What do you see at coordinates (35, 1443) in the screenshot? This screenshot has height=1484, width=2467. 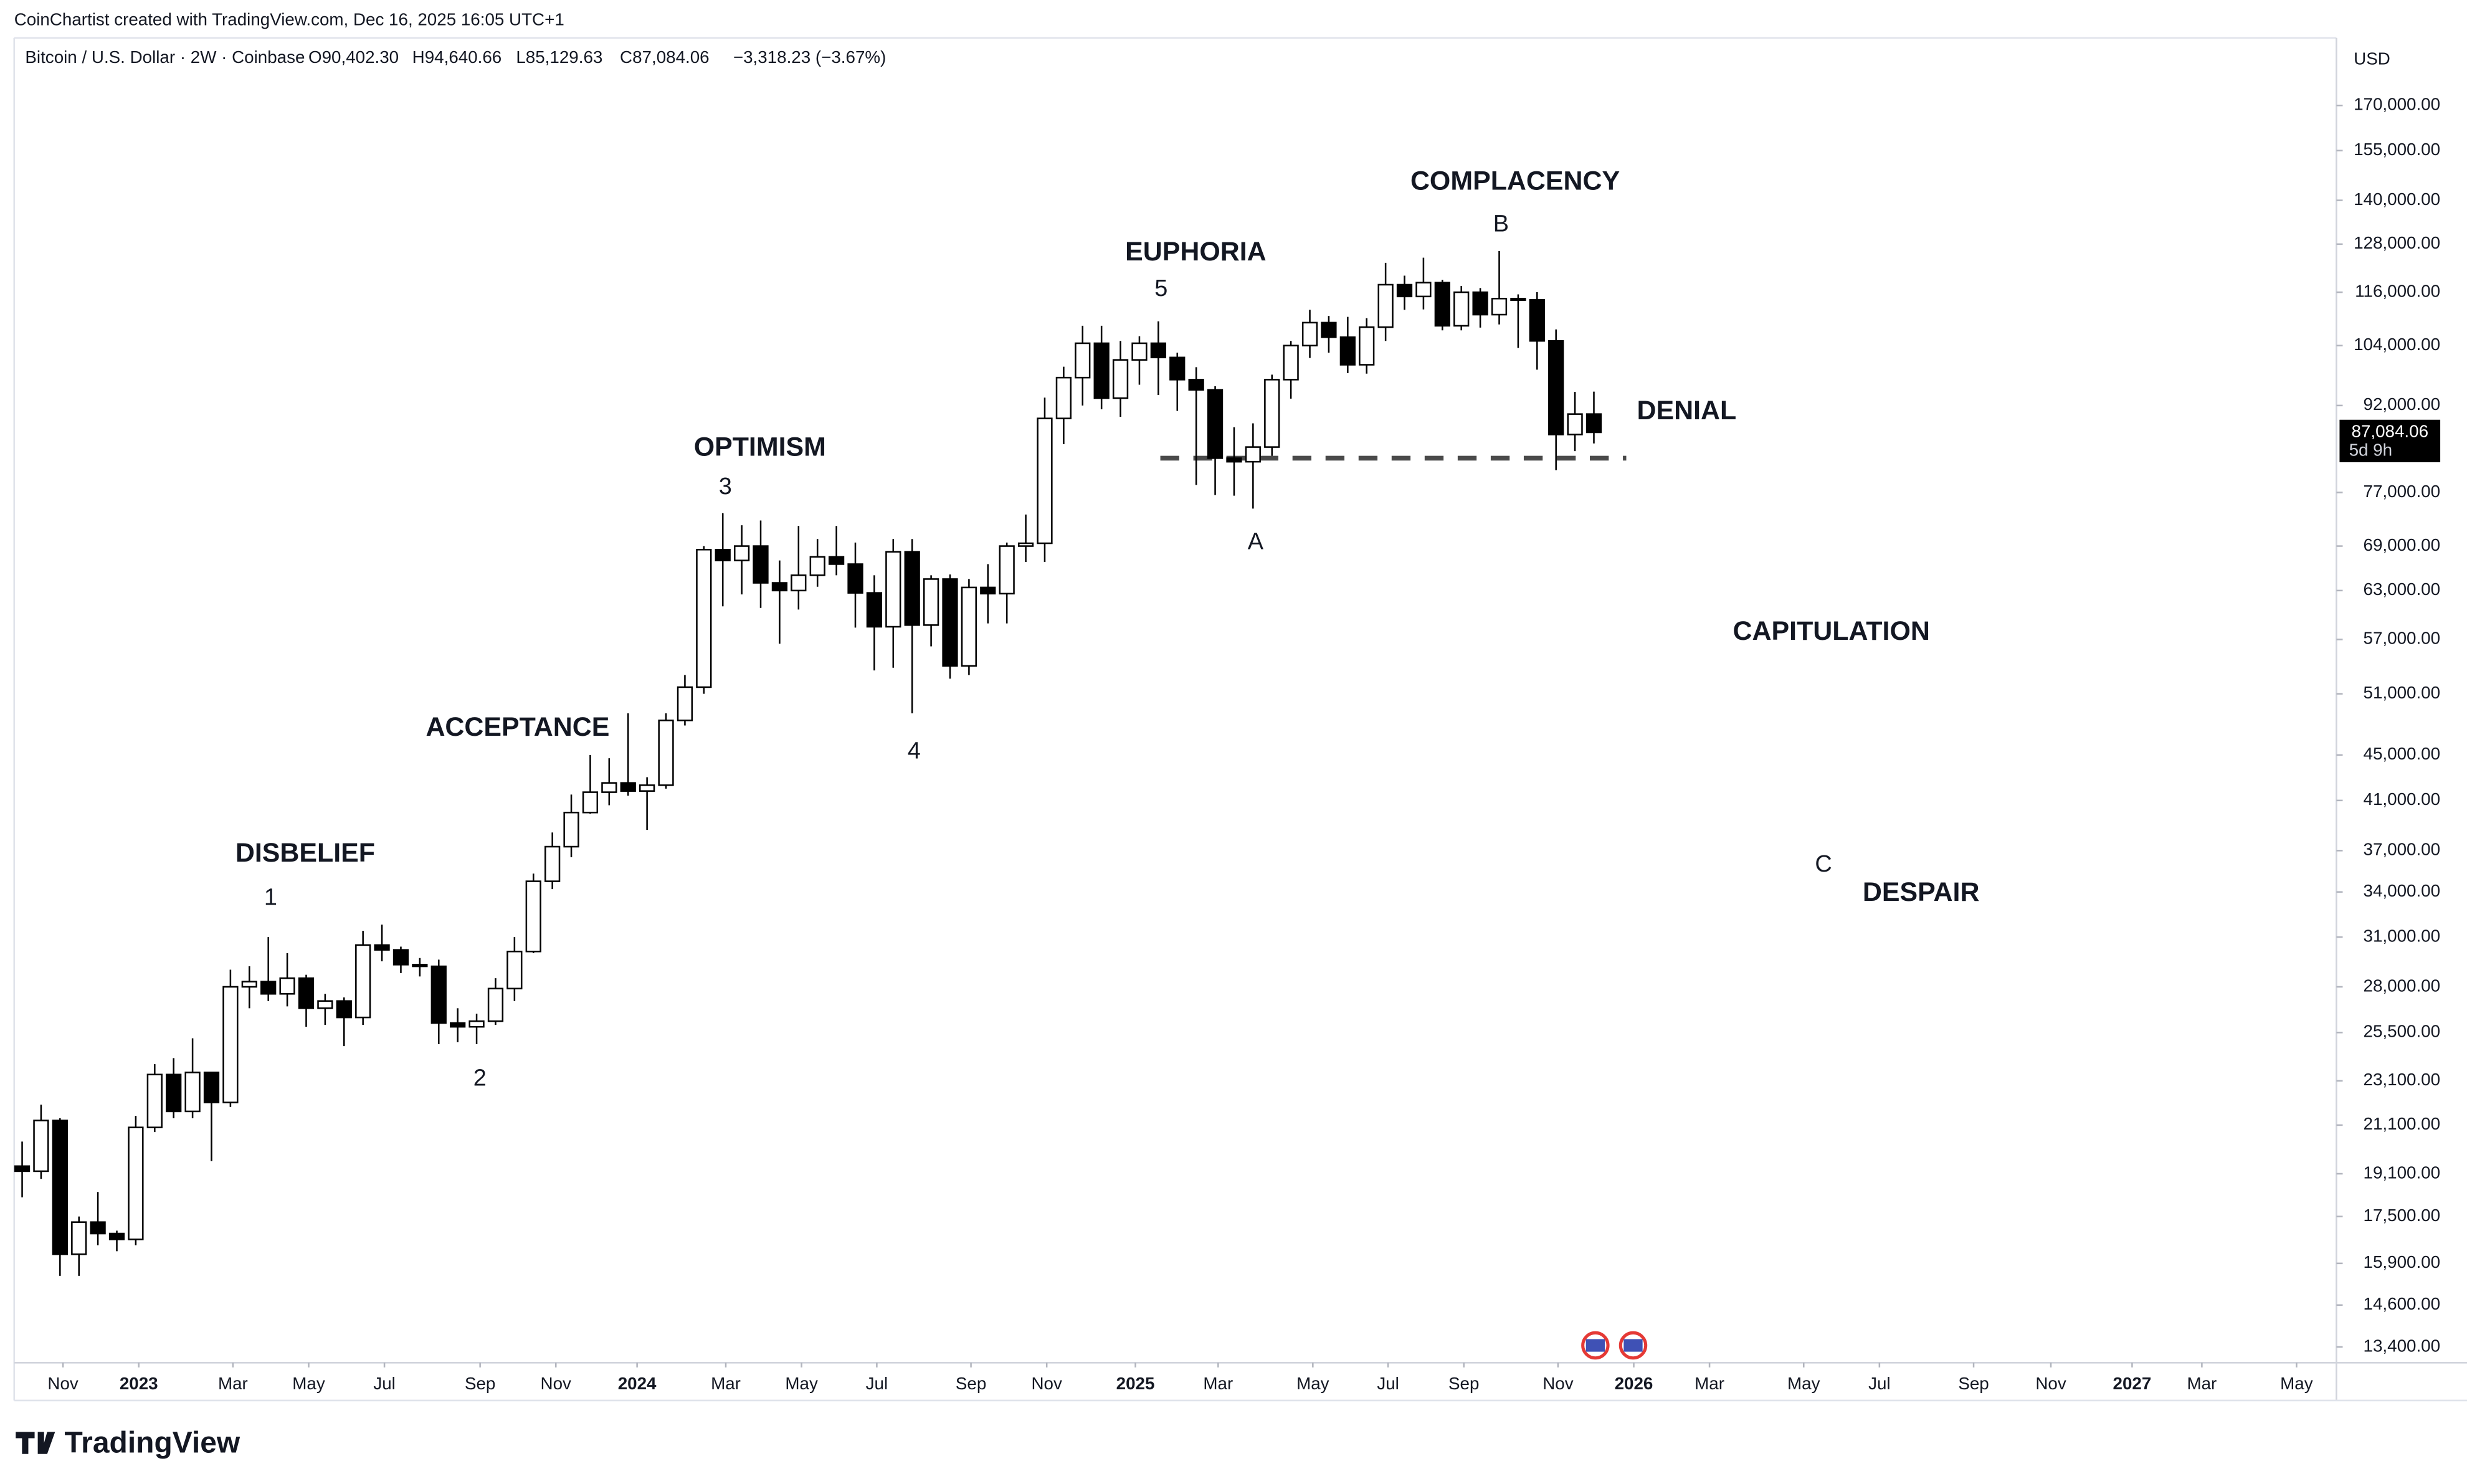 I see `logo-mark` at bounding box center [35, 1443].